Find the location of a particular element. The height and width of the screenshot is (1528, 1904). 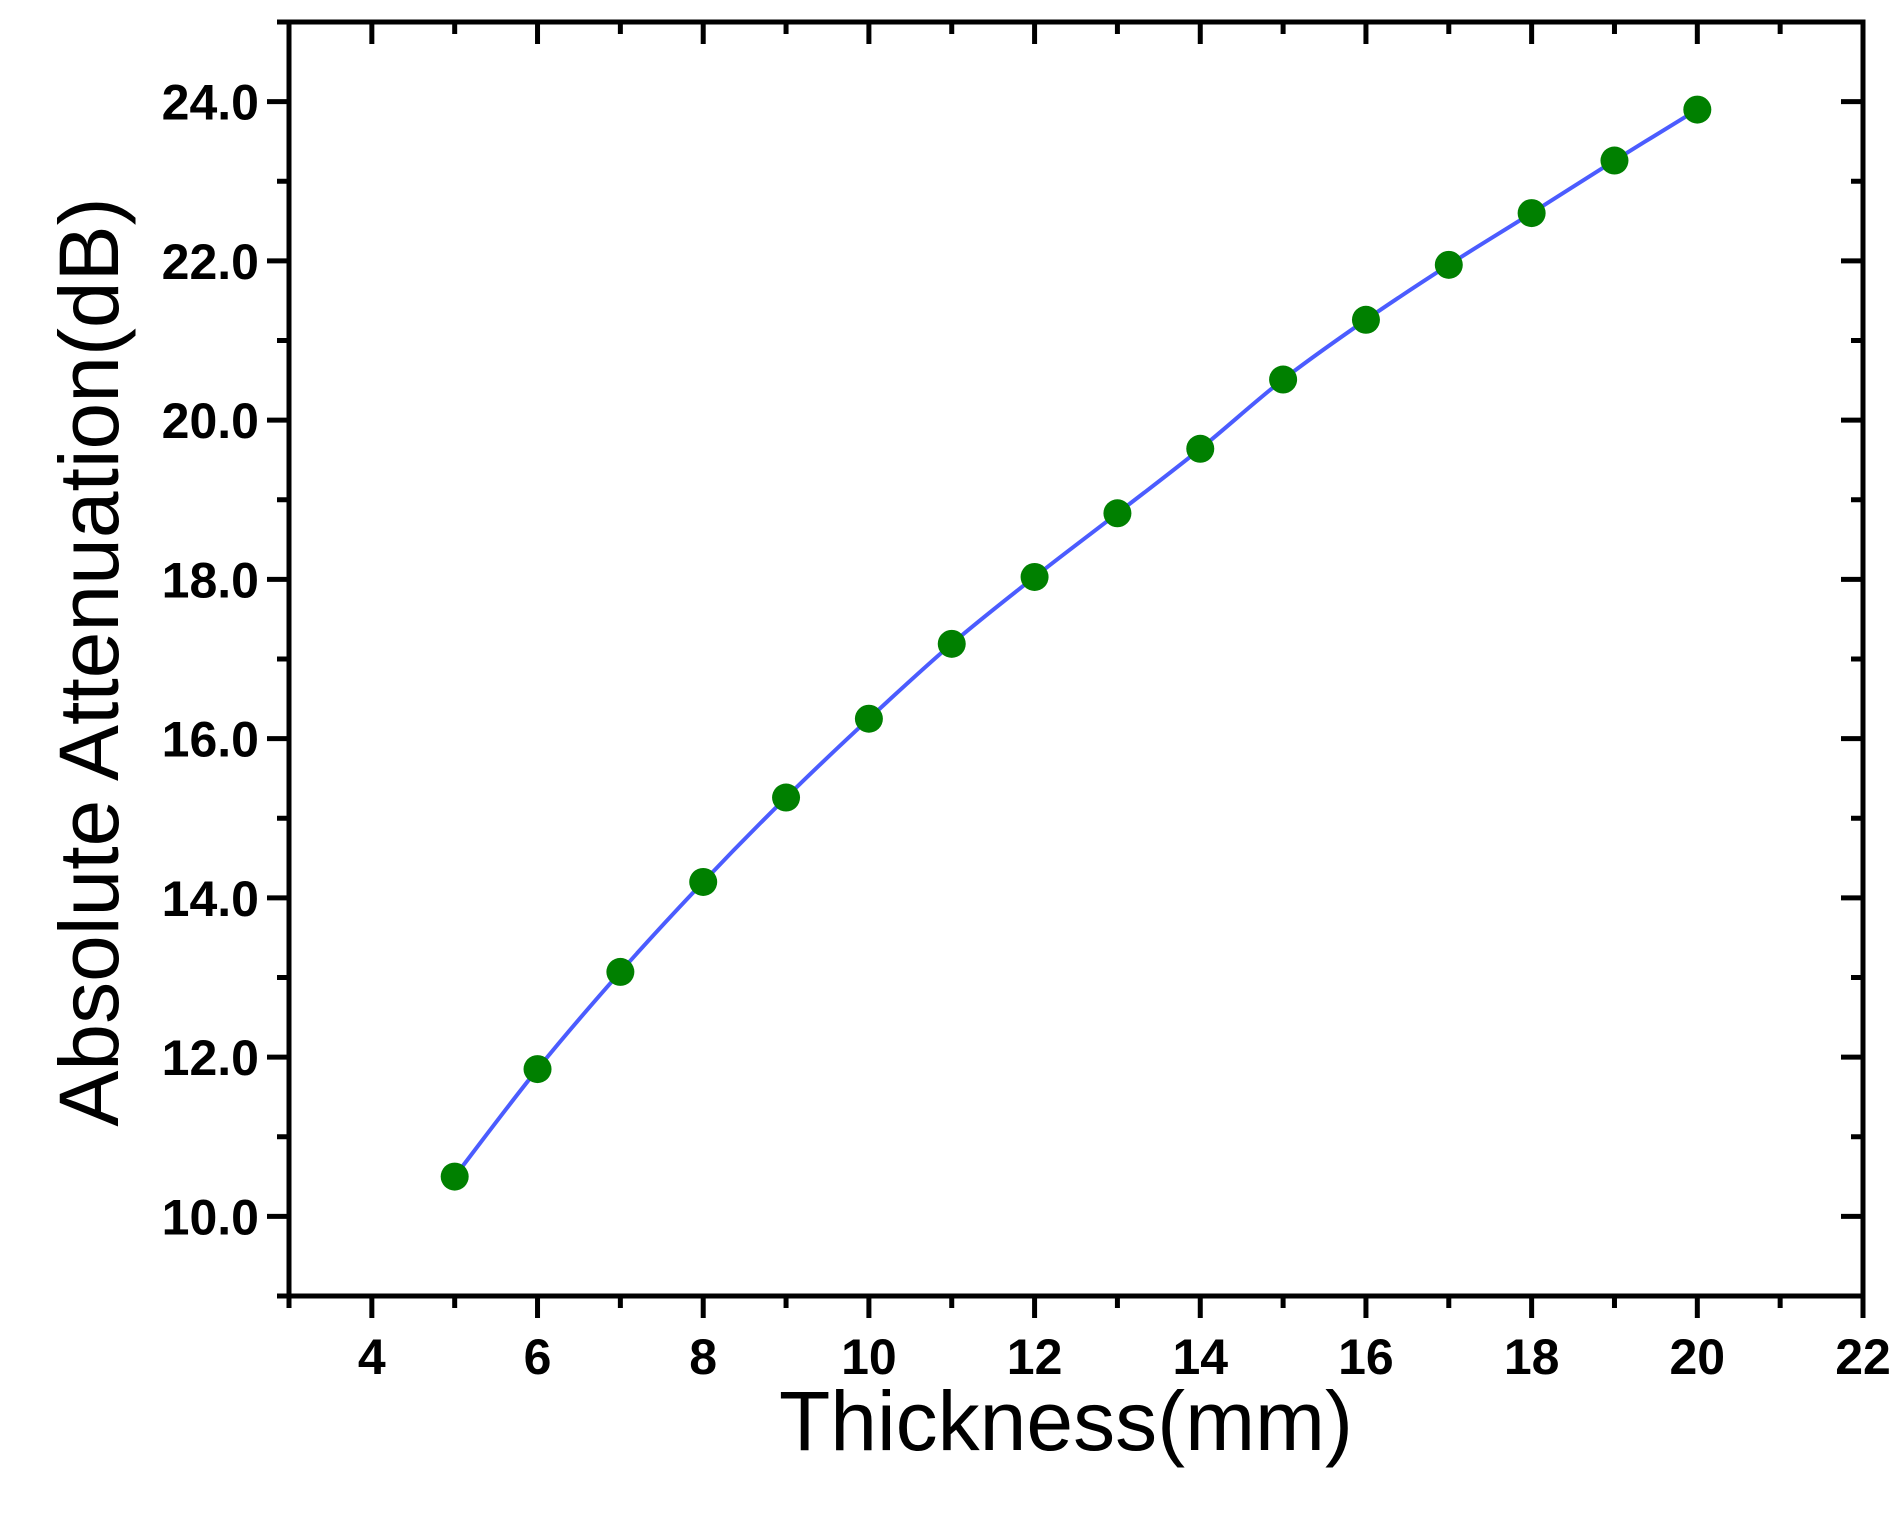

y-axis-title: Absolute Attenuation(dB) is located at coordinates (89, 661).